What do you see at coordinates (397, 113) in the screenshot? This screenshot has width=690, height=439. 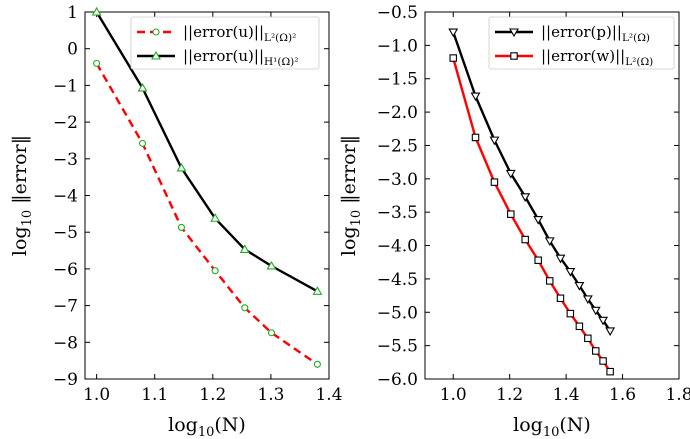 I see `y-tick-label: −2.0` at bounding box center [397, 113].